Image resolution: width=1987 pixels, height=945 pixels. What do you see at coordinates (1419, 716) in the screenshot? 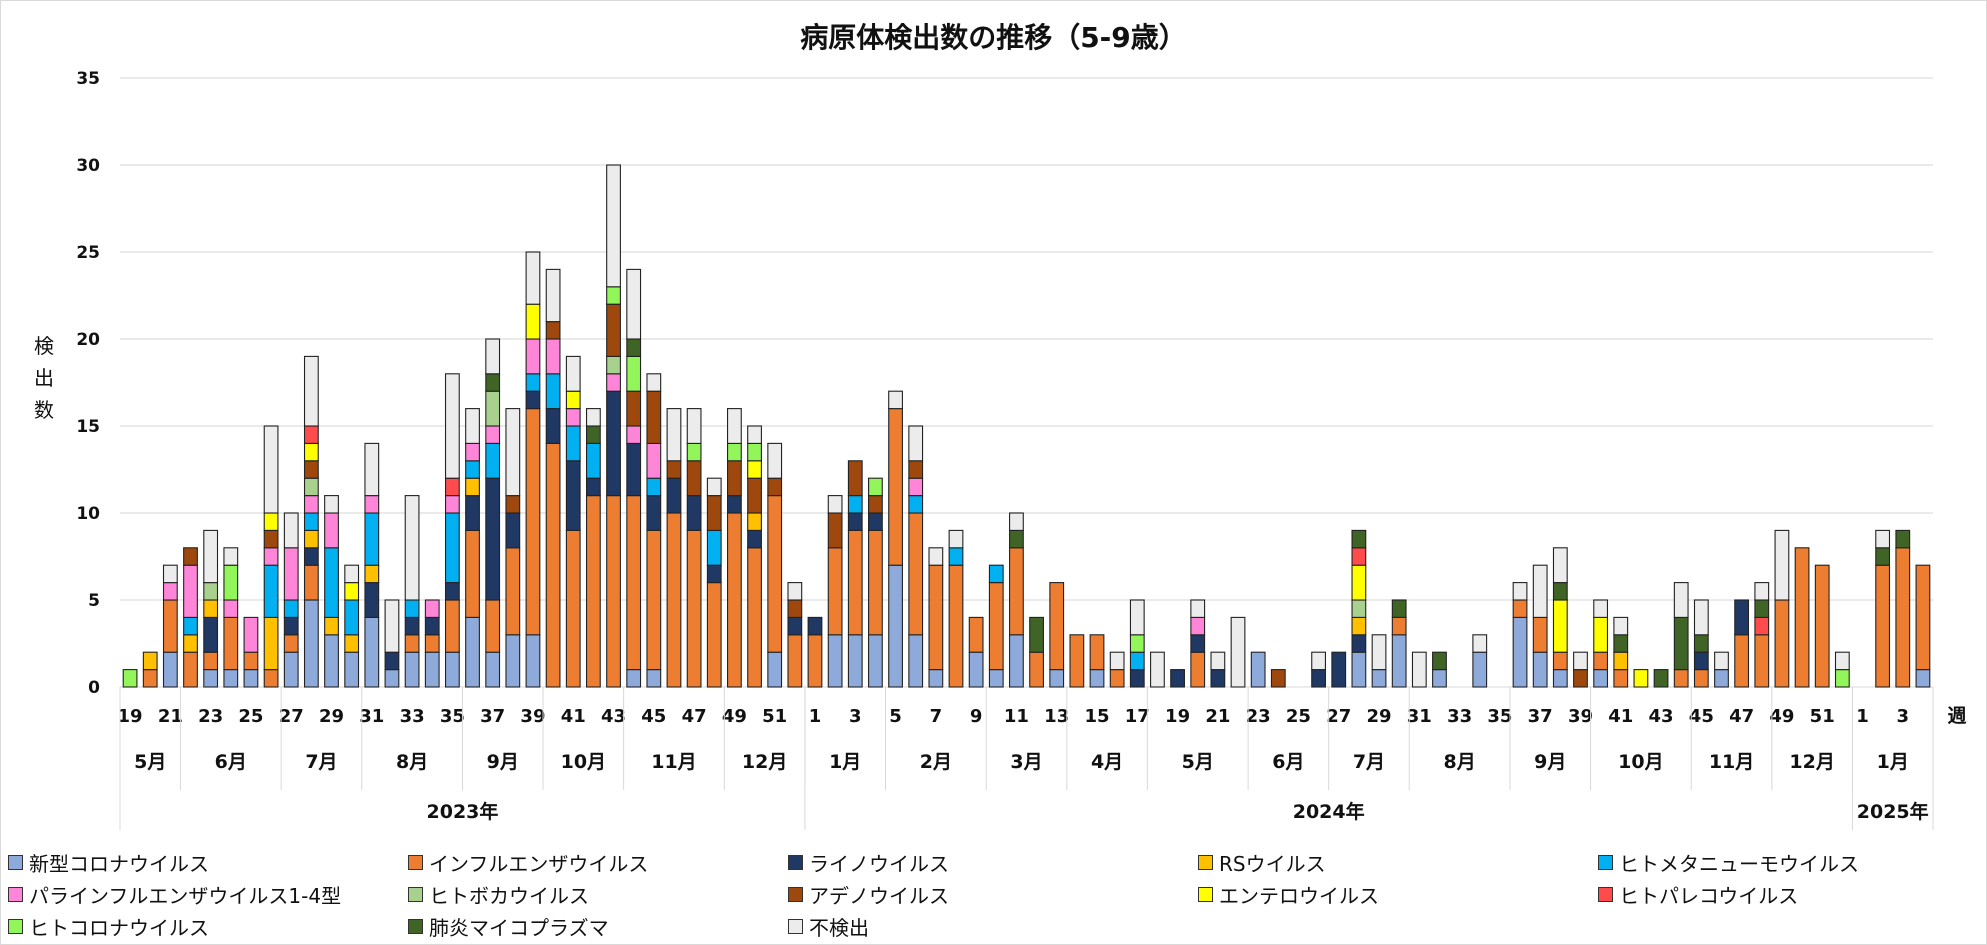
I see `x-week-label: 31` at bounding box center [1419, 716].